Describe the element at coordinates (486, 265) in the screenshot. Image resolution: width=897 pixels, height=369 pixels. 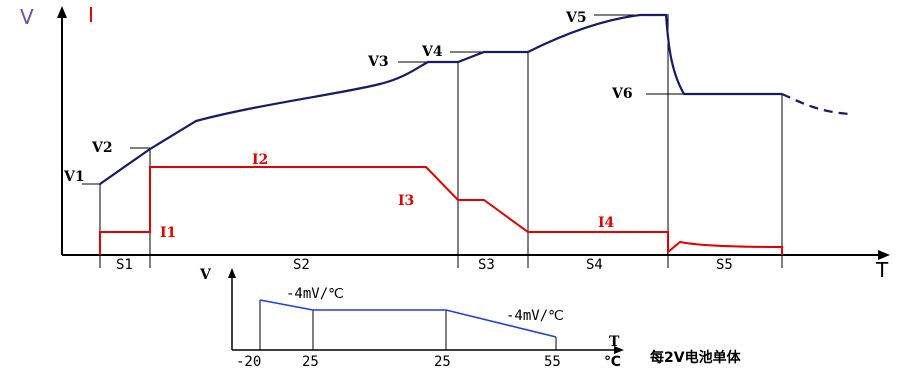
I see `label-s3: S3` at that location.